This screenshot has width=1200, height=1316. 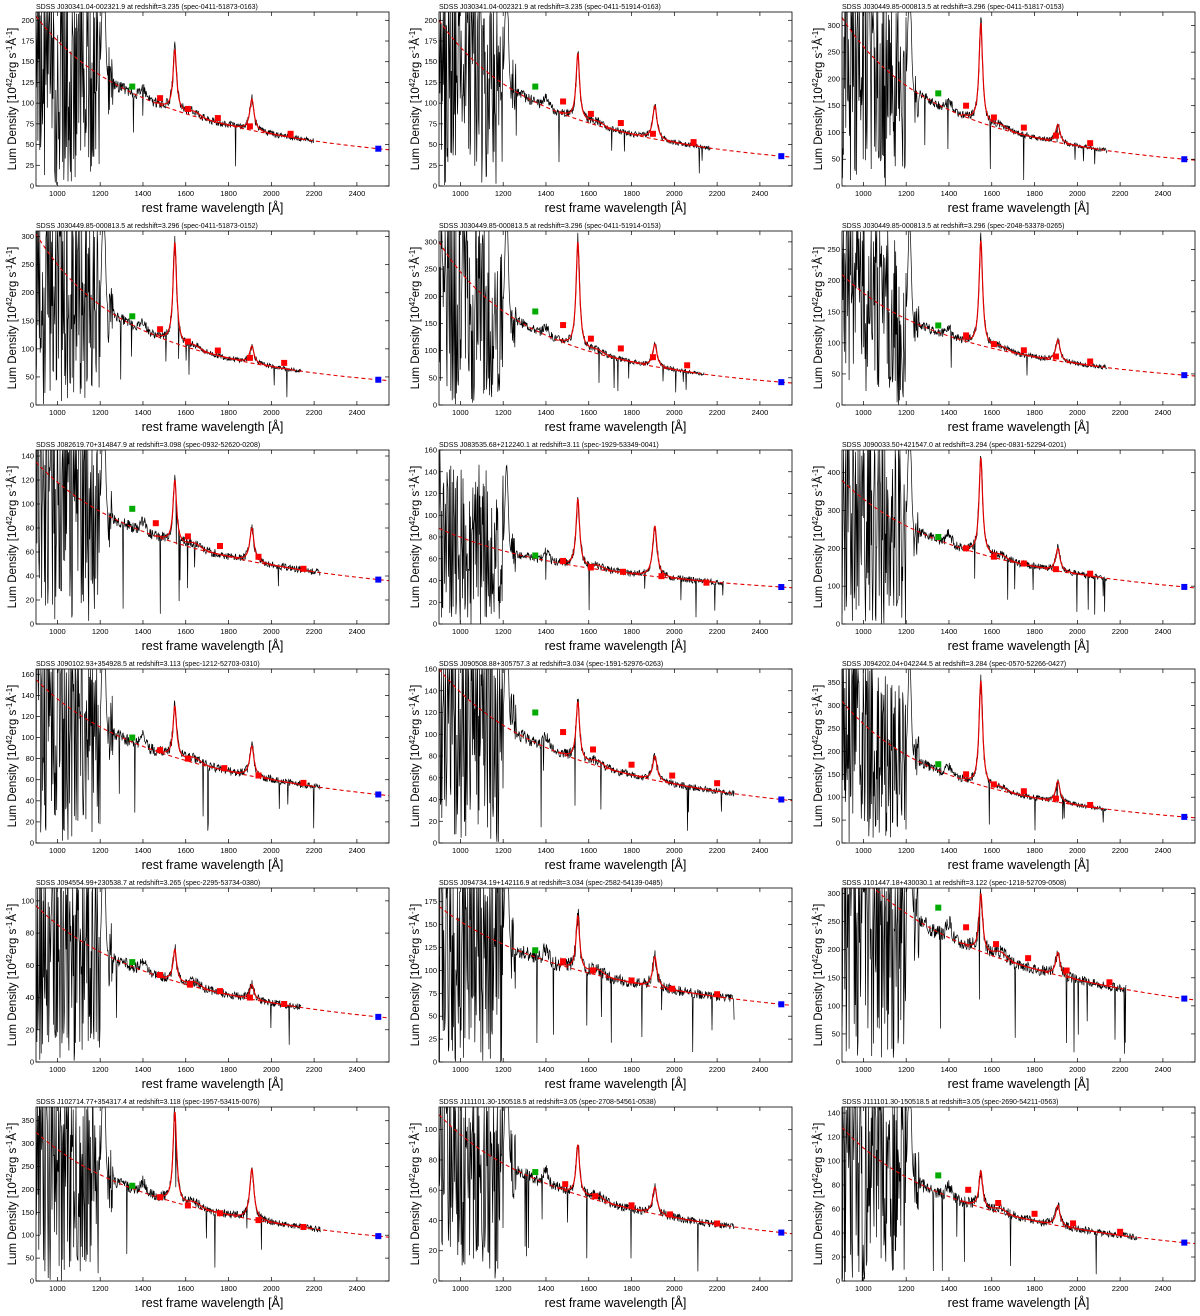 I want to click on y-tick-label: 200, so click(x=27, y=1189).